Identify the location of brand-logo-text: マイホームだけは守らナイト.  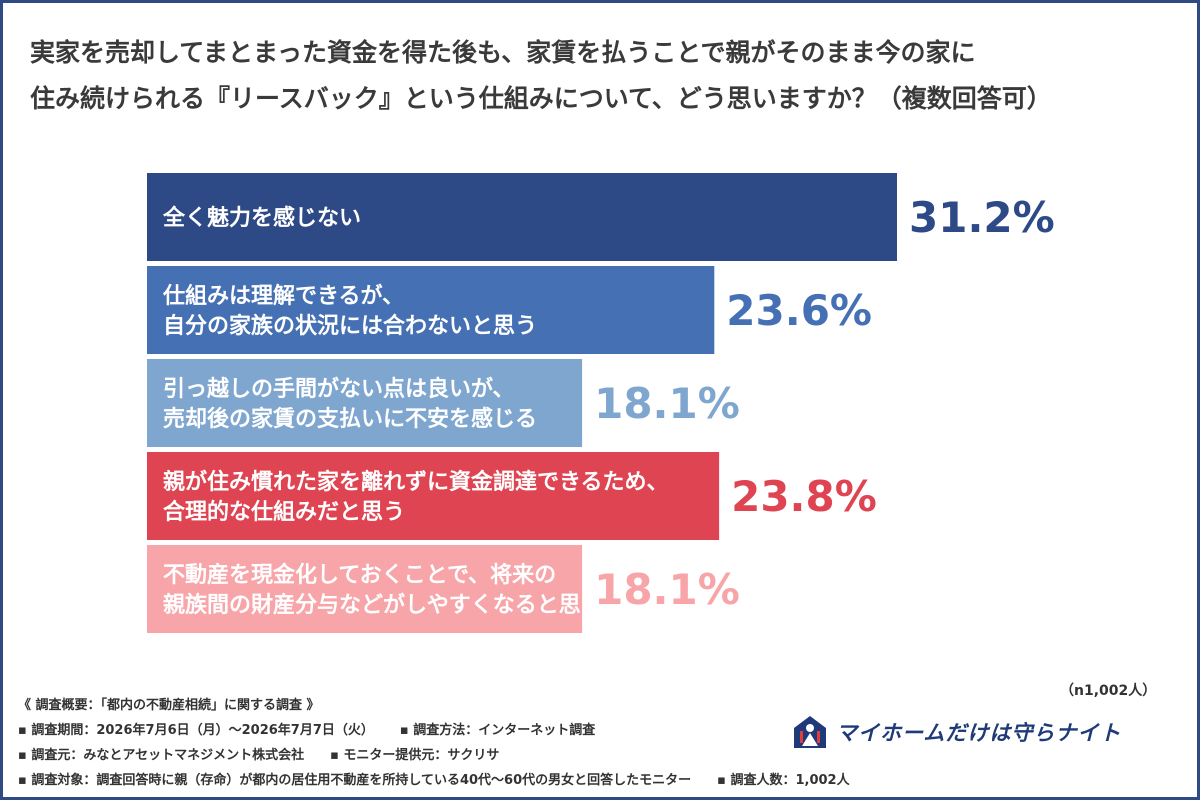
(979, 733).